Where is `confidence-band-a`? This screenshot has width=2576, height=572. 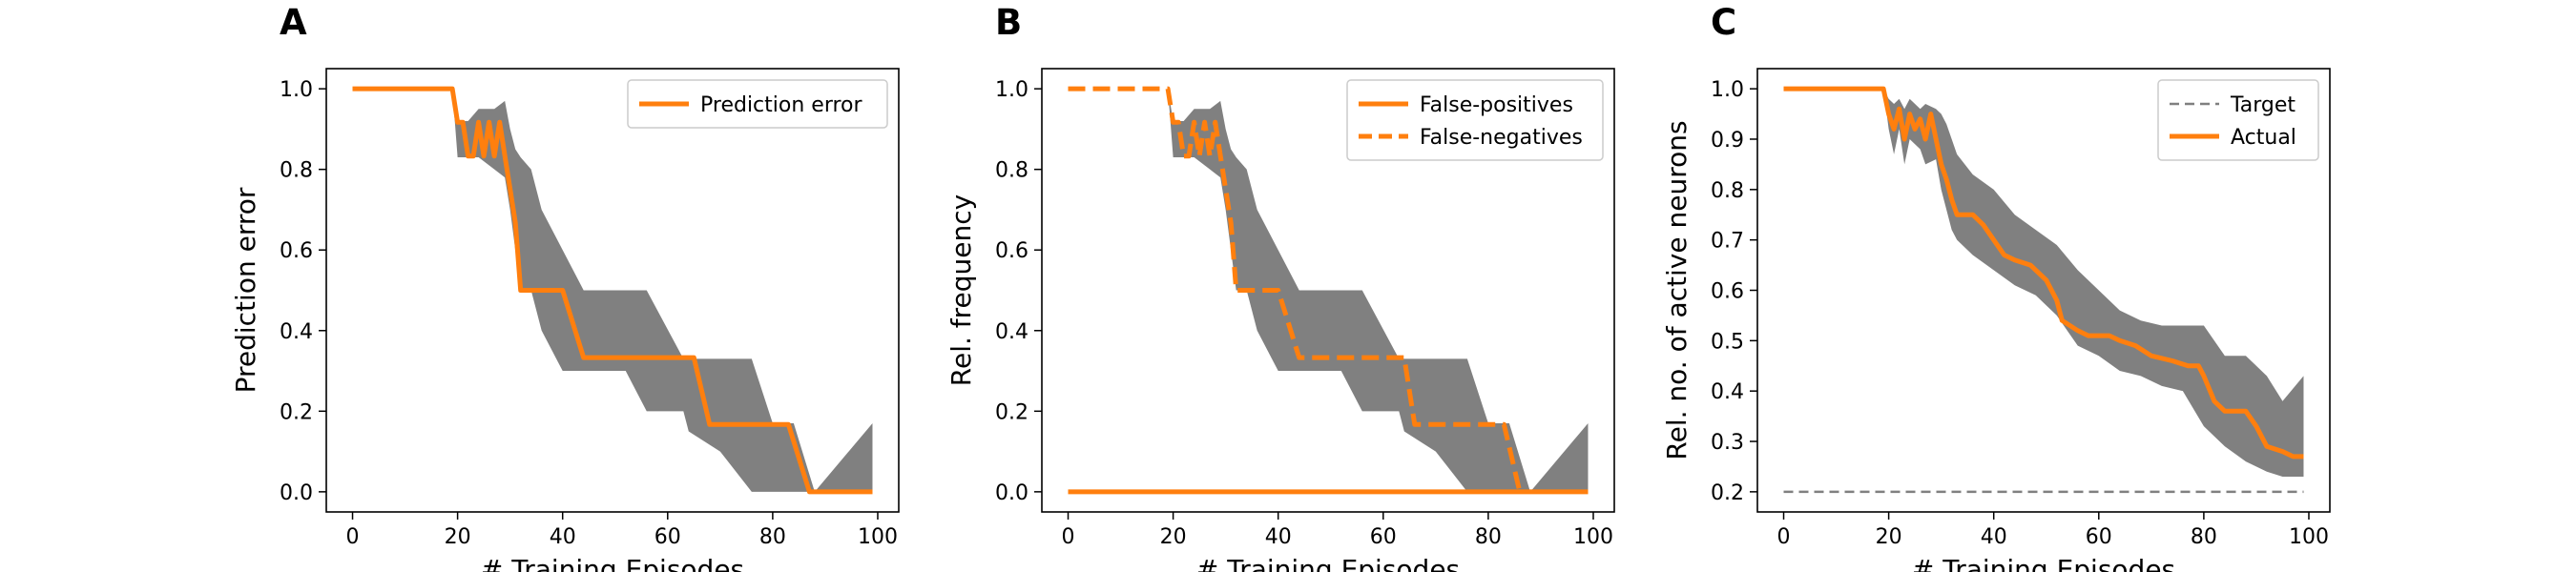
confidence-band-a is located at coordinates (612, 290).